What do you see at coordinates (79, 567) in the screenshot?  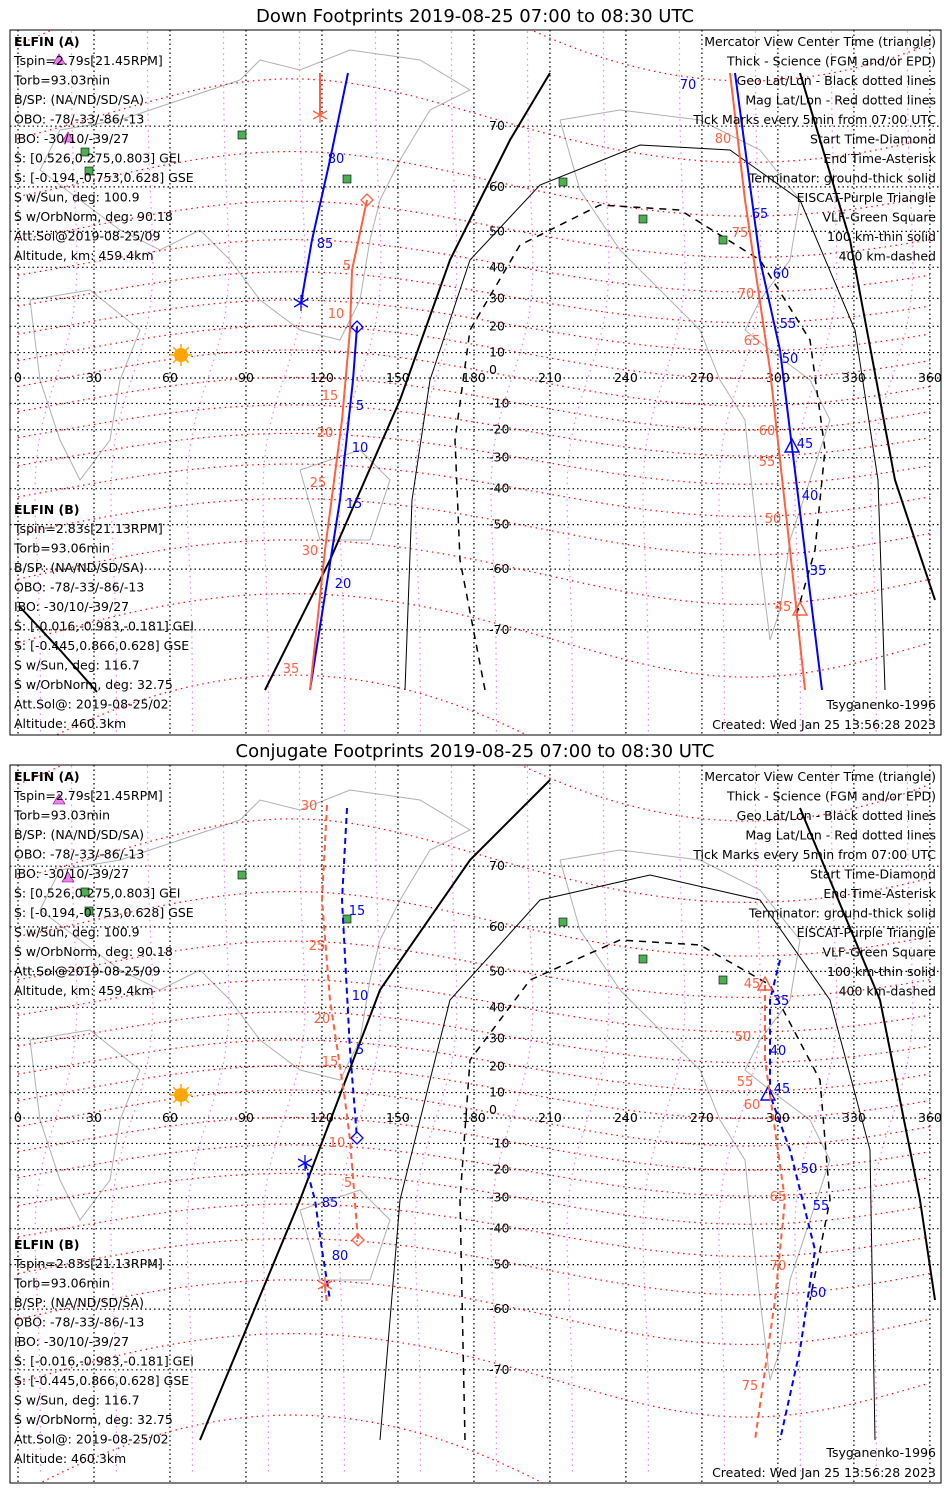 I see `elfin-b-info-line: B/SP: (NA/ND/SD/SA)` at bounding box center [79, 567].